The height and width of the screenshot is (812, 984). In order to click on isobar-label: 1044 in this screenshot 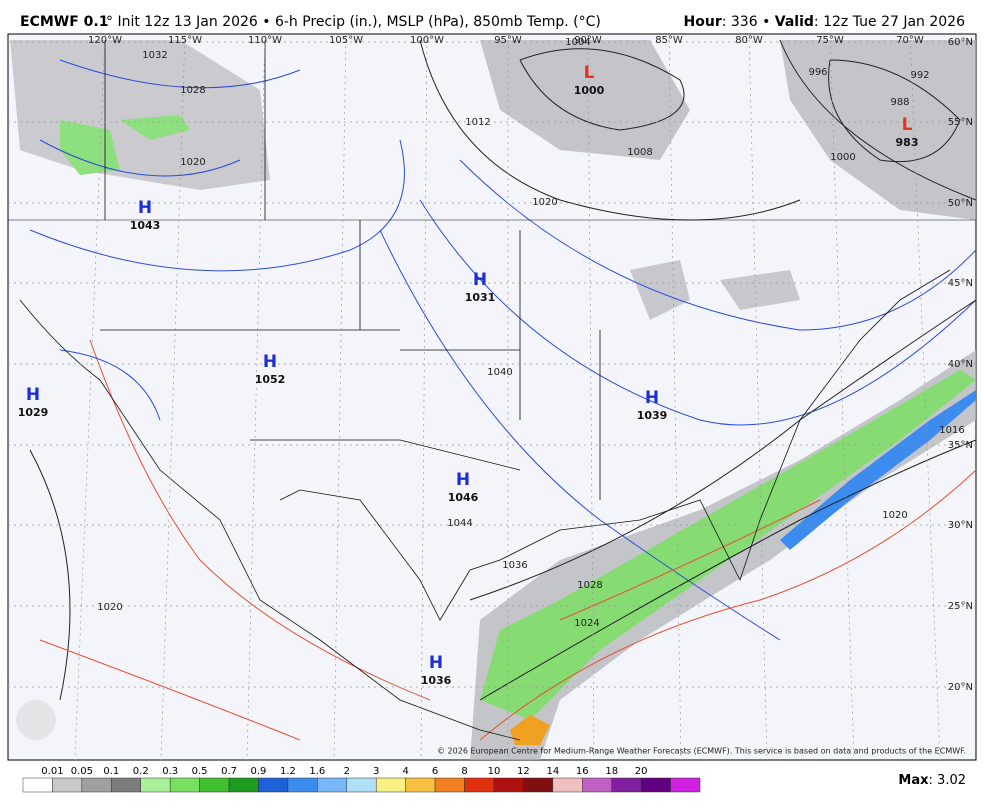, I will do `click(459, 523)`.